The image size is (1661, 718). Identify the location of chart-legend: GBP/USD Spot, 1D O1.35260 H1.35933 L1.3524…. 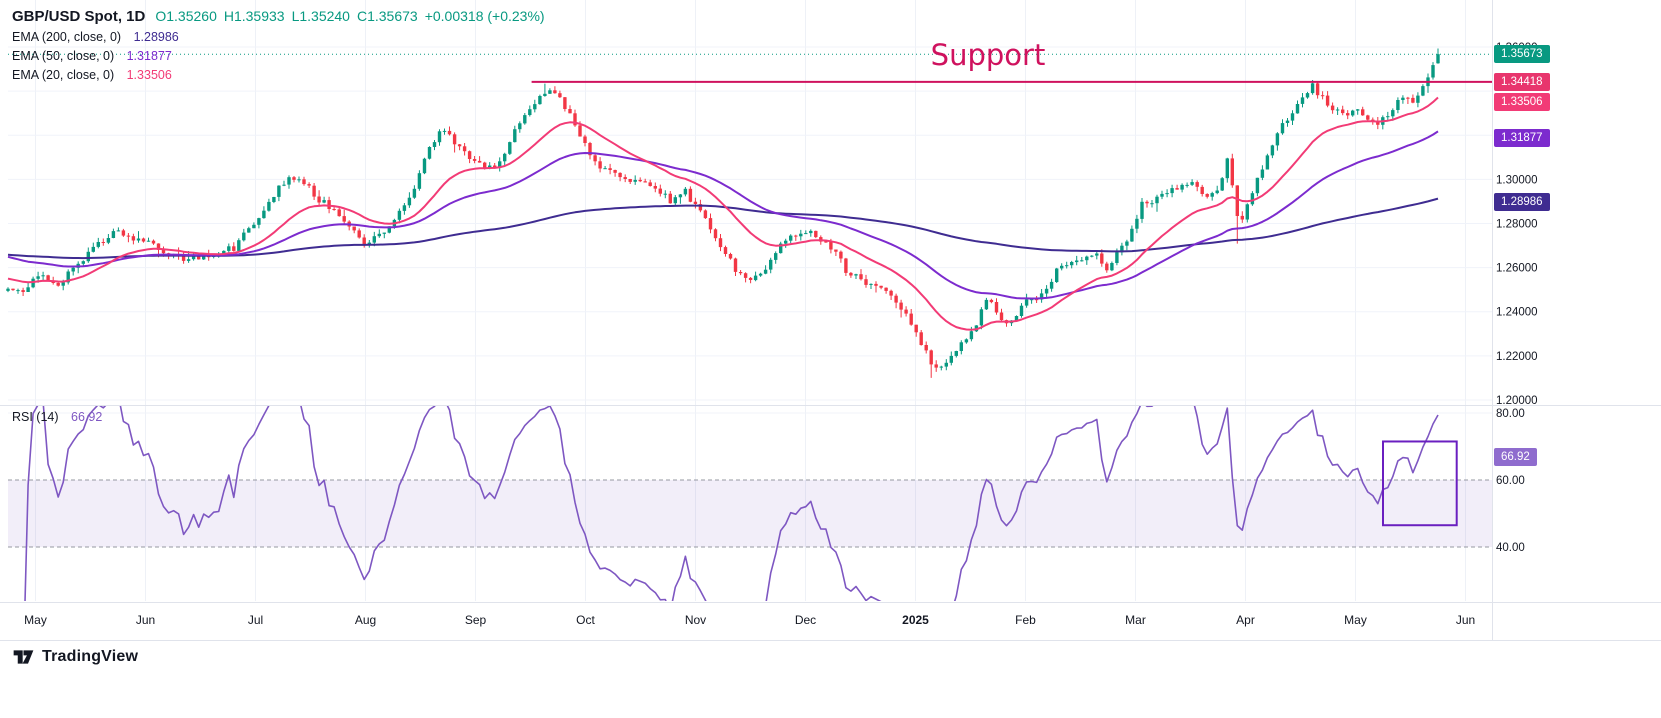
(282, 45).